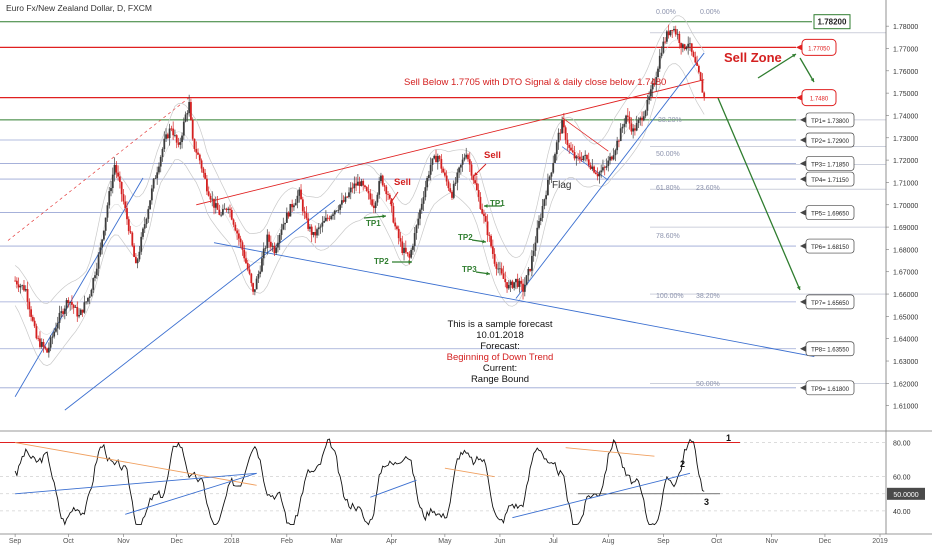 This screenshot has height=550, width=932. What do you see at coordinates (799, 97) in the screenshot?
I see `callout-pointer` at bounding box center [799, 97].